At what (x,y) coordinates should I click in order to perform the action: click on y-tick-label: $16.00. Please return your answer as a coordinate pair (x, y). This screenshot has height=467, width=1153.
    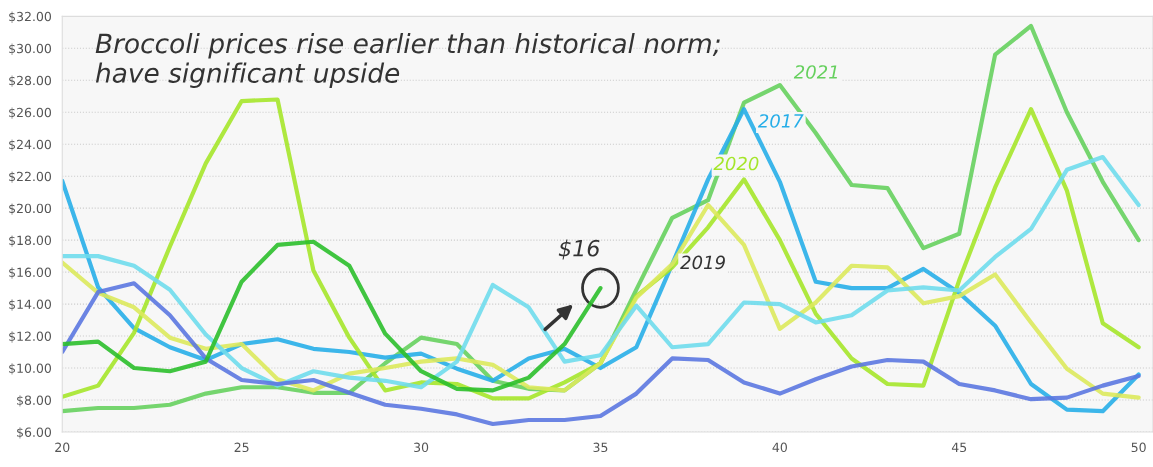
    Looking at the image, I should click on (30, 273).